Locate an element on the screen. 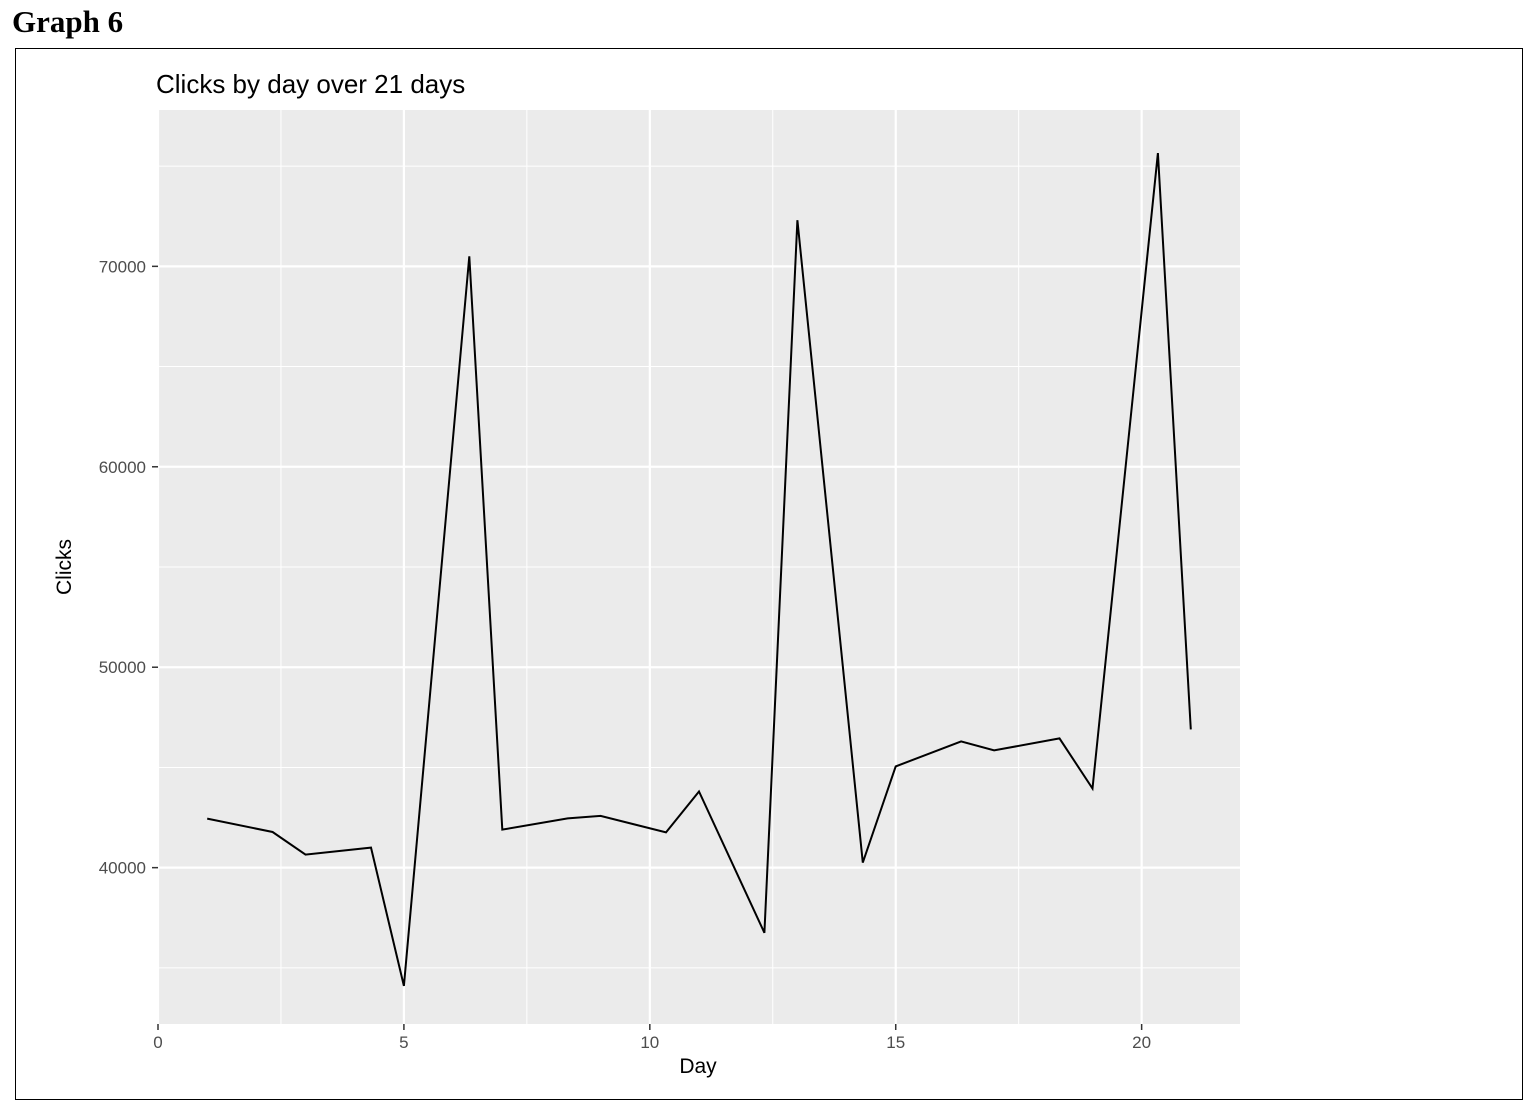 The width and height of the screenshot is (1538, 1108). y-tick-label: 70000 is located at coordinates (122, 266).